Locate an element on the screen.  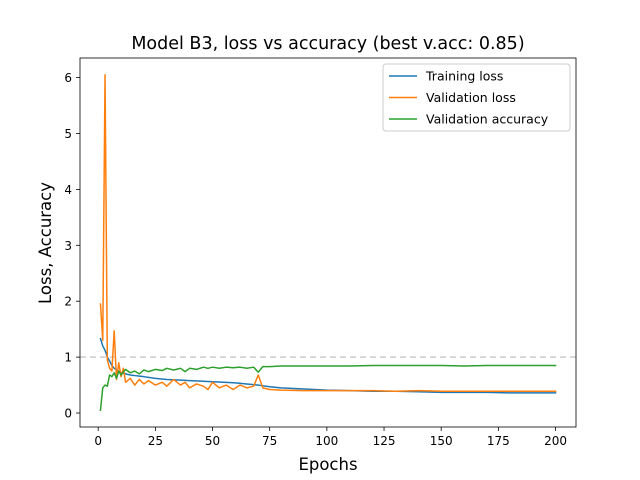
x-tick-label: 150 is located at coordinates (441, 441).